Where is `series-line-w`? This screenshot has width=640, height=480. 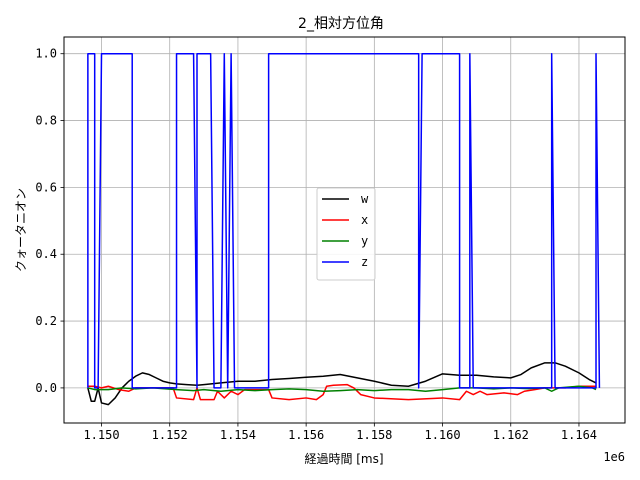
series-line-w is located at coordinates (342, 384).